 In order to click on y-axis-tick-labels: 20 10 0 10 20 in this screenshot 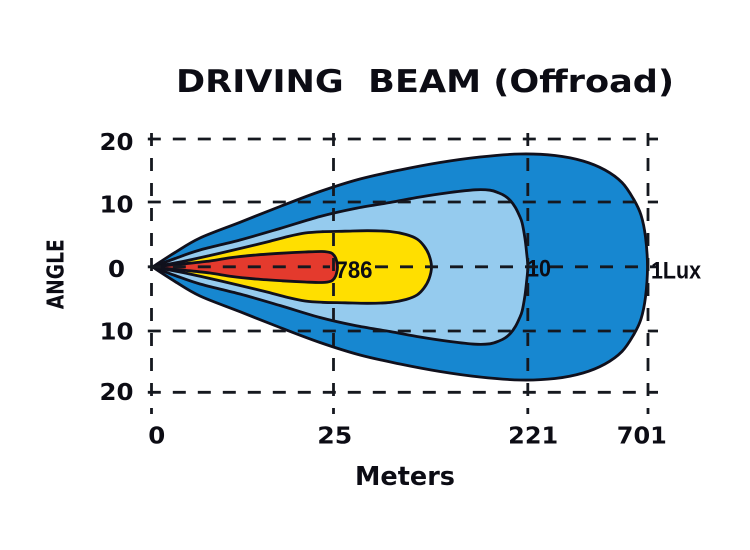, I will do `click(117, 268)`.